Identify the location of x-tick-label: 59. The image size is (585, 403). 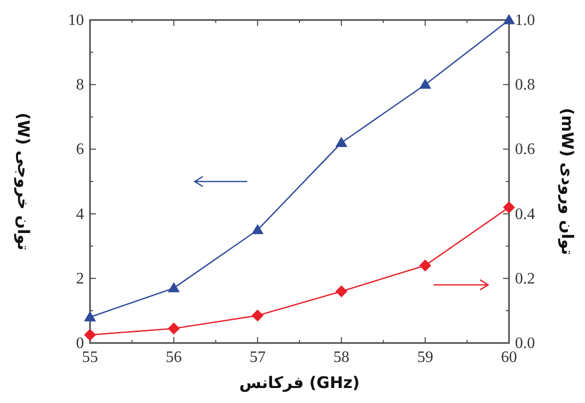
(425, 357).